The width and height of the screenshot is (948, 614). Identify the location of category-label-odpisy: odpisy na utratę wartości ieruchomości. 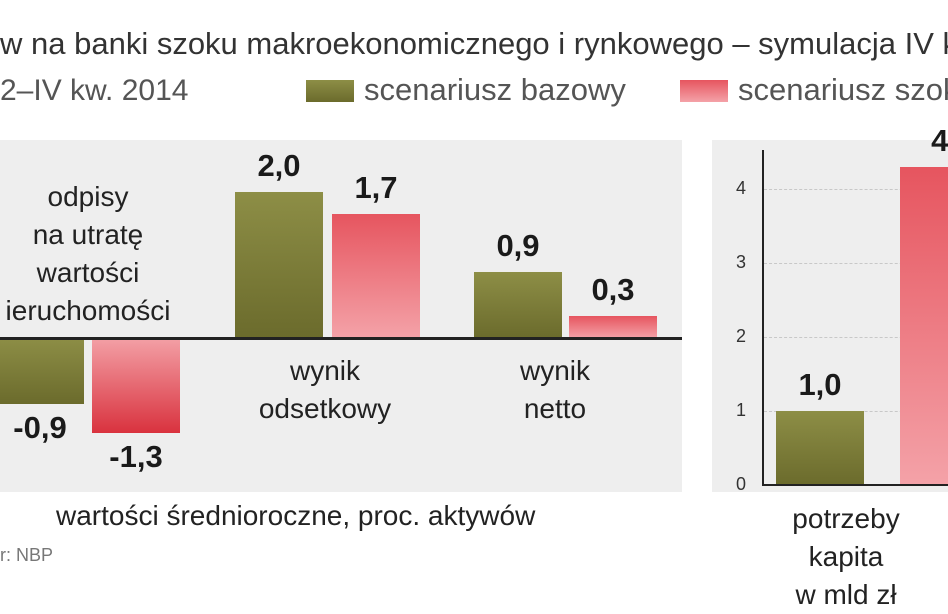
(88, 253).